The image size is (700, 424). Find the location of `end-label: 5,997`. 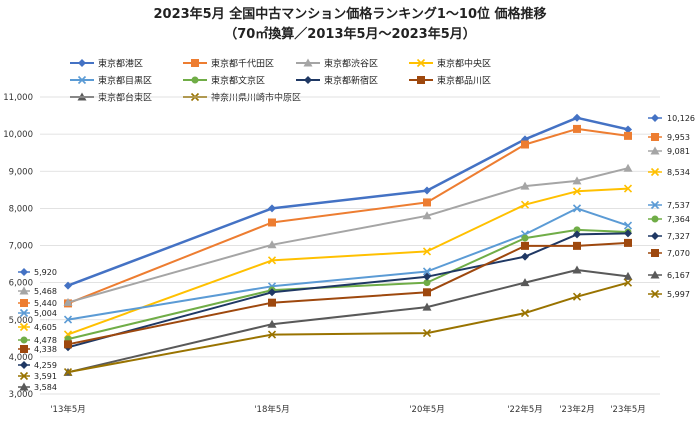

end-label: 5,997 is located at coordinates (669, 294).